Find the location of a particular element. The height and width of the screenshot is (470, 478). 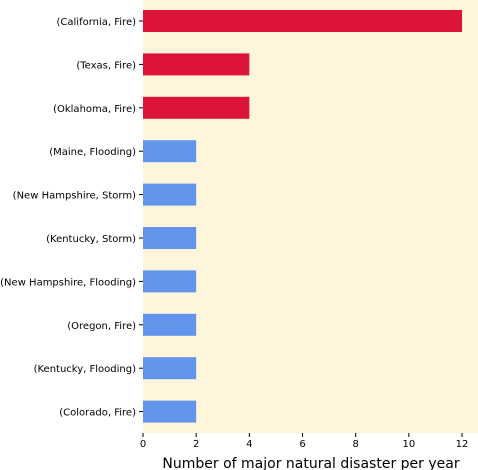

x-tick-label: 2 is located at coordinates (196, 444).